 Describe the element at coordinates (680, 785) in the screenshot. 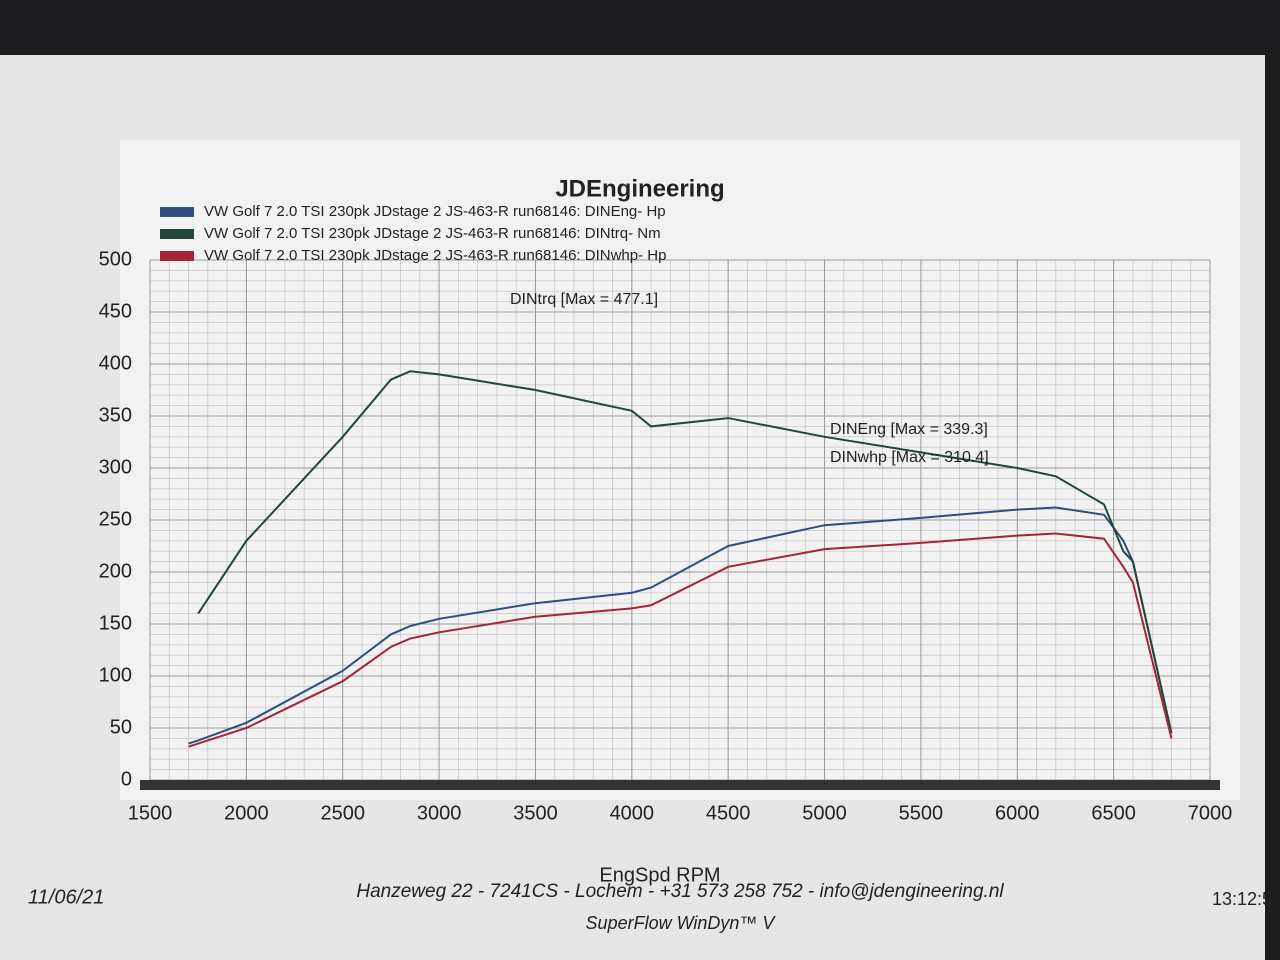

I see `x-axis-bar` at that location.